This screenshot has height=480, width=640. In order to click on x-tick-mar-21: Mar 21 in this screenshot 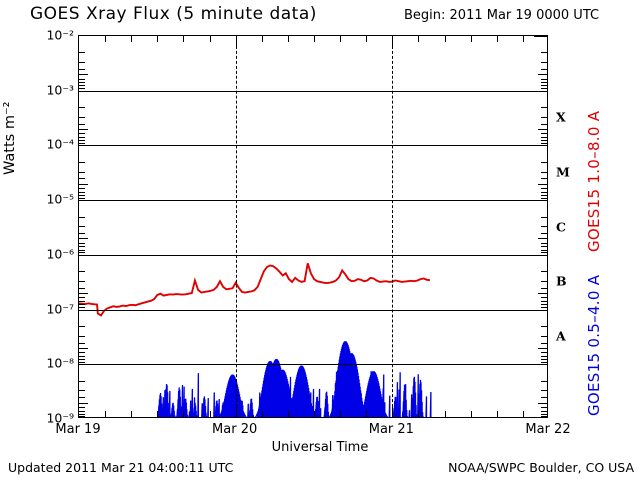, I will do `click(391, 429)`.